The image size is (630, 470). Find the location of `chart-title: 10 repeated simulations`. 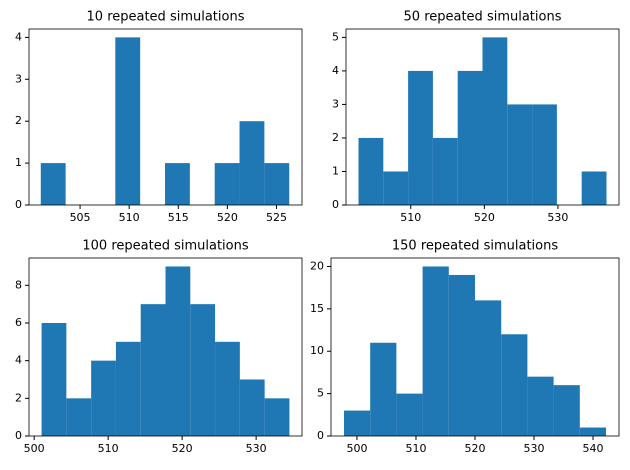

chart-title: 10 repeated simulations is located at coordinates (166, 17).